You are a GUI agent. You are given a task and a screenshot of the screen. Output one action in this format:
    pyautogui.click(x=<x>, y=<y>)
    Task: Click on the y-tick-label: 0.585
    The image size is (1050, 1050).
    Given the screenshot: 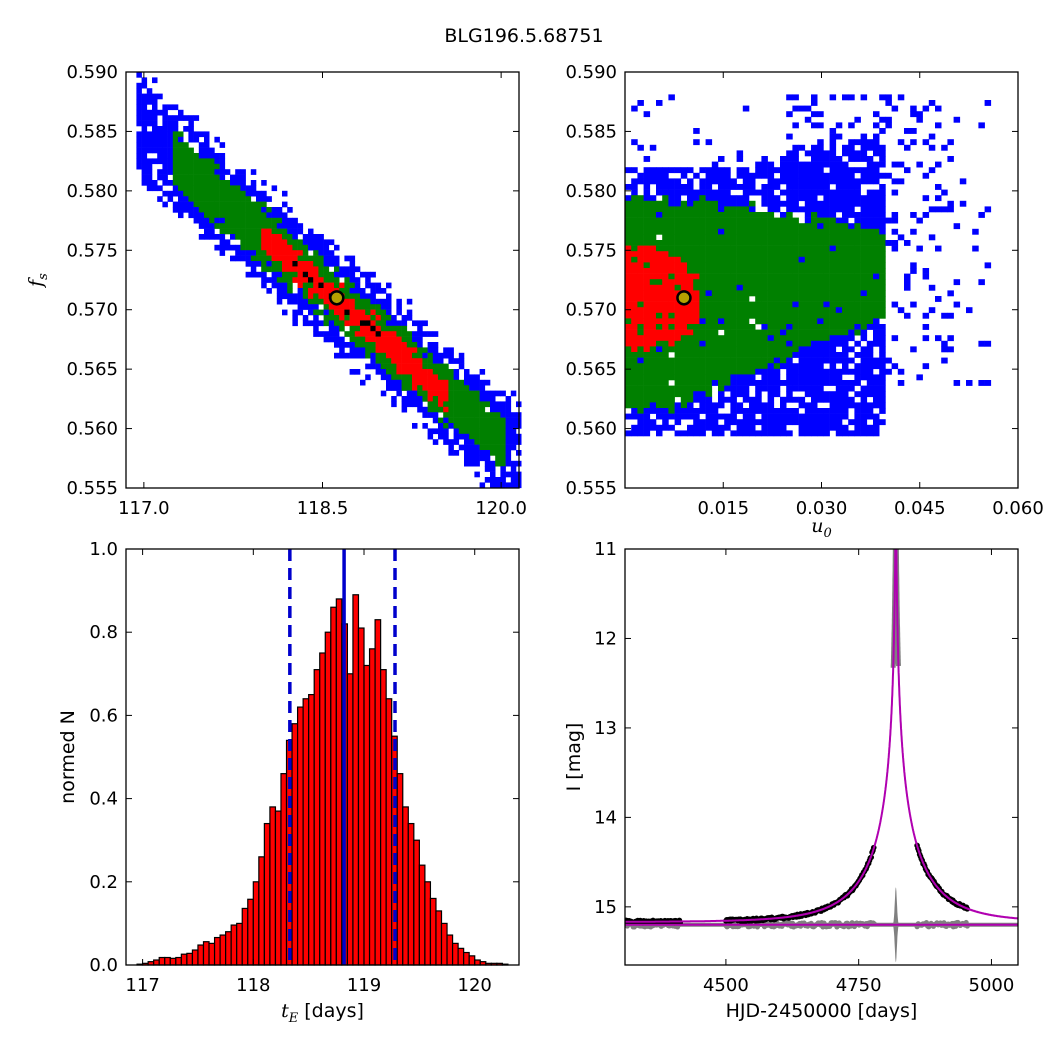 What is the action you would take?
    pyautogui.click(x=591, y=131)
    